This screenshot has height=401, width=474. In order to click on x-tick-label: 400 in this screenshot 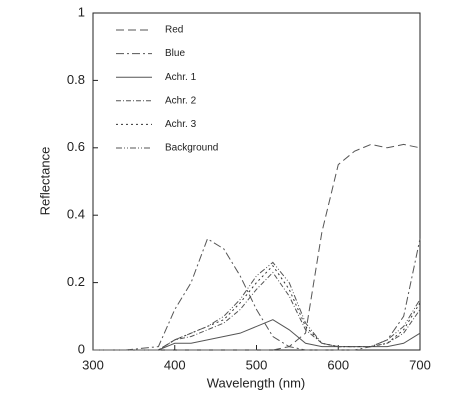, I will do `click(175, 364)`.